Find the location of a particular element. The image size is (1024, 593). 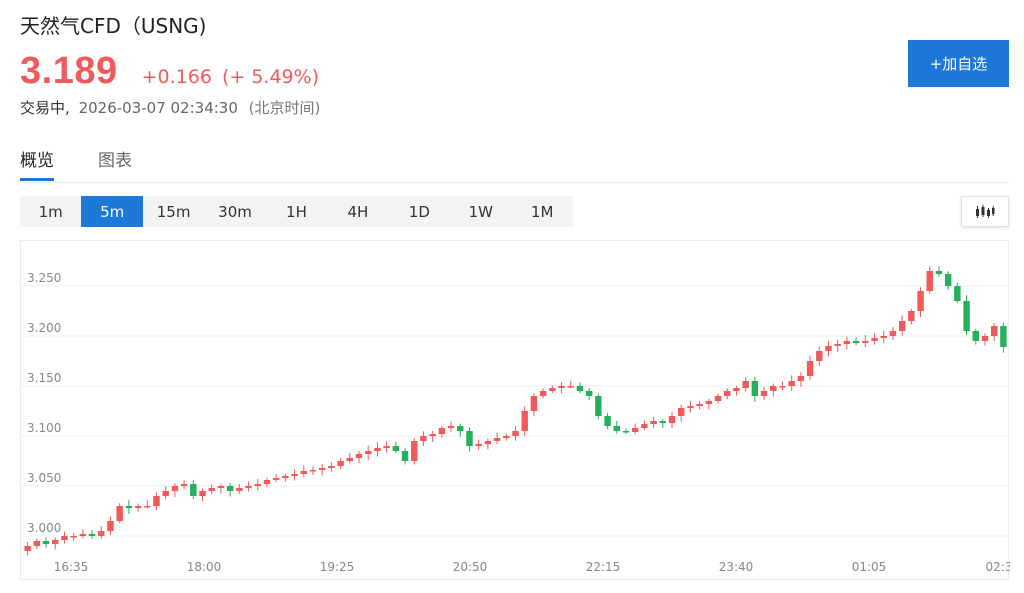

period-4h: 4H is located at coordinates (358, 211).